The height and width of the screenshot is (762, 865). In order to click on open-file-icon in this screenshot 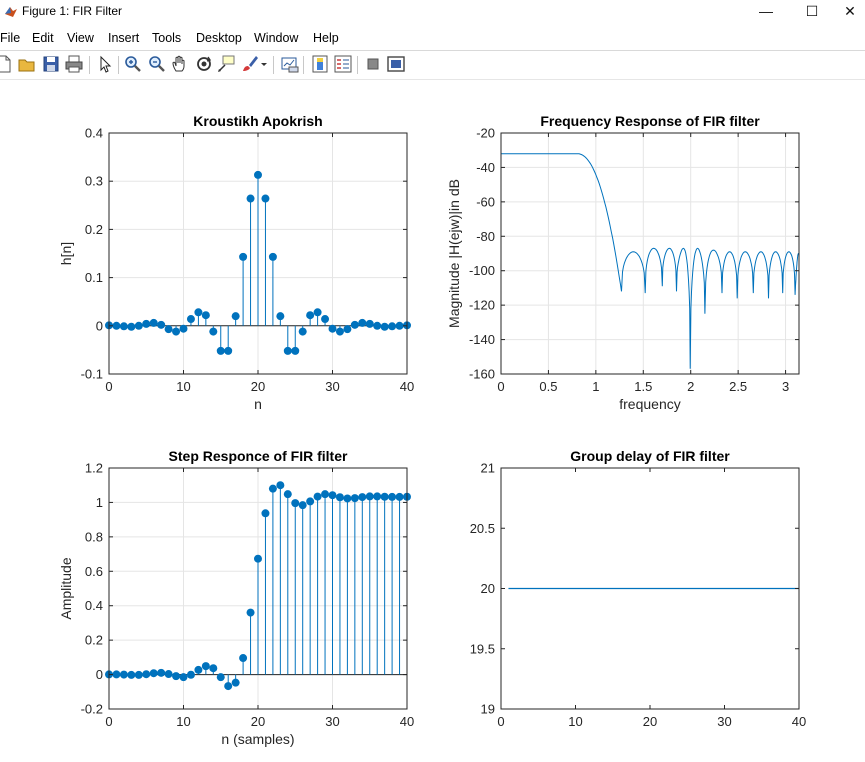, I will do `click(27, 64)`.